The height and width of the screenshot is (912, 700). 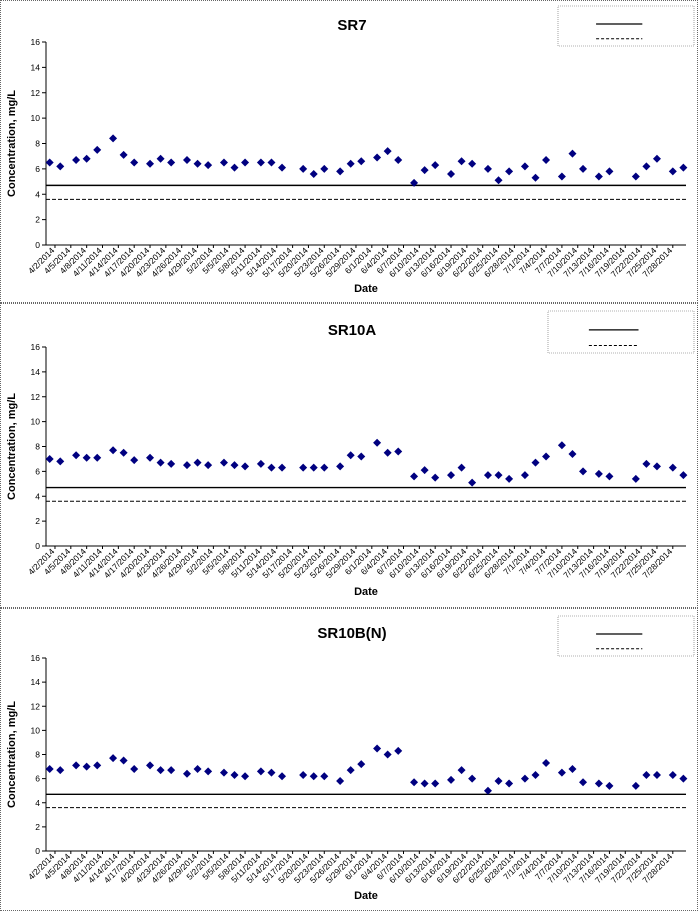 I want to click on y-tick-label: 8, so click(x=37, y=447).